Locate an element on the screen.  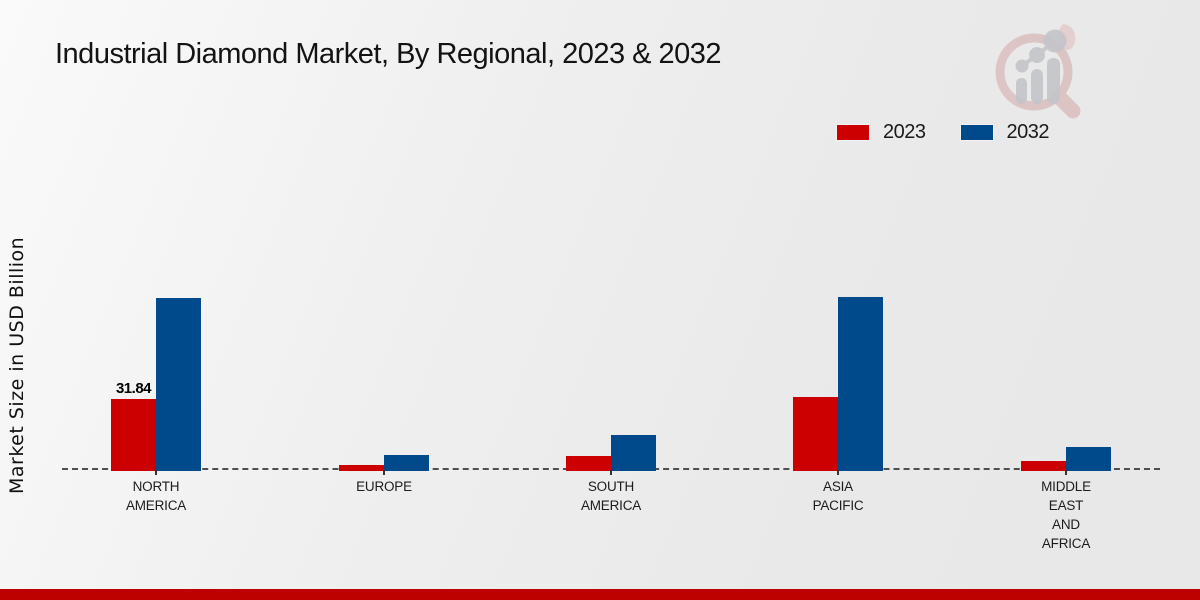
logo-bars-icon is located at coordinates (1041, 66).